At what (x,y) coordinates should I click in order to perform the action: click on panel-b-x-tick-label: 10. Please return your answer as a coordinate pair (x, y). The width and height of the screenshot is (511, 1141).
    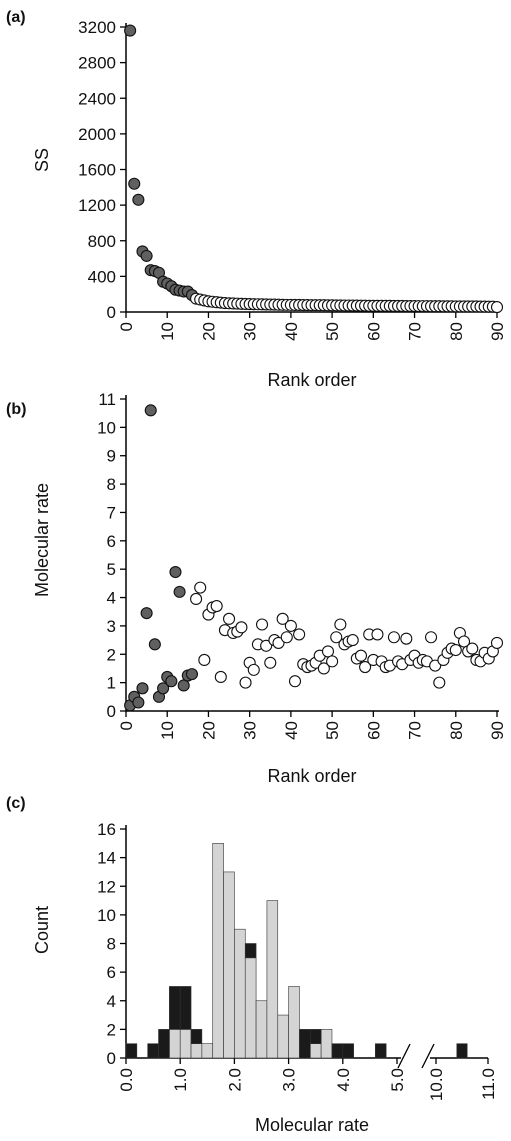
    Looking at the image, I should click on (167, 730).